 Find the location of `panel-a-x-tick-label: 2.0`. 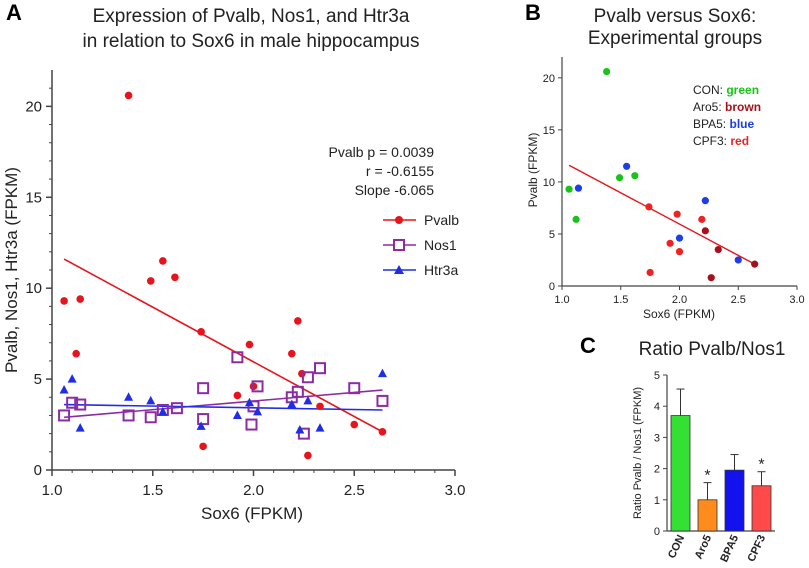

panel-a-x-tick-label: 2.0 is located at coordinates (253, 490).